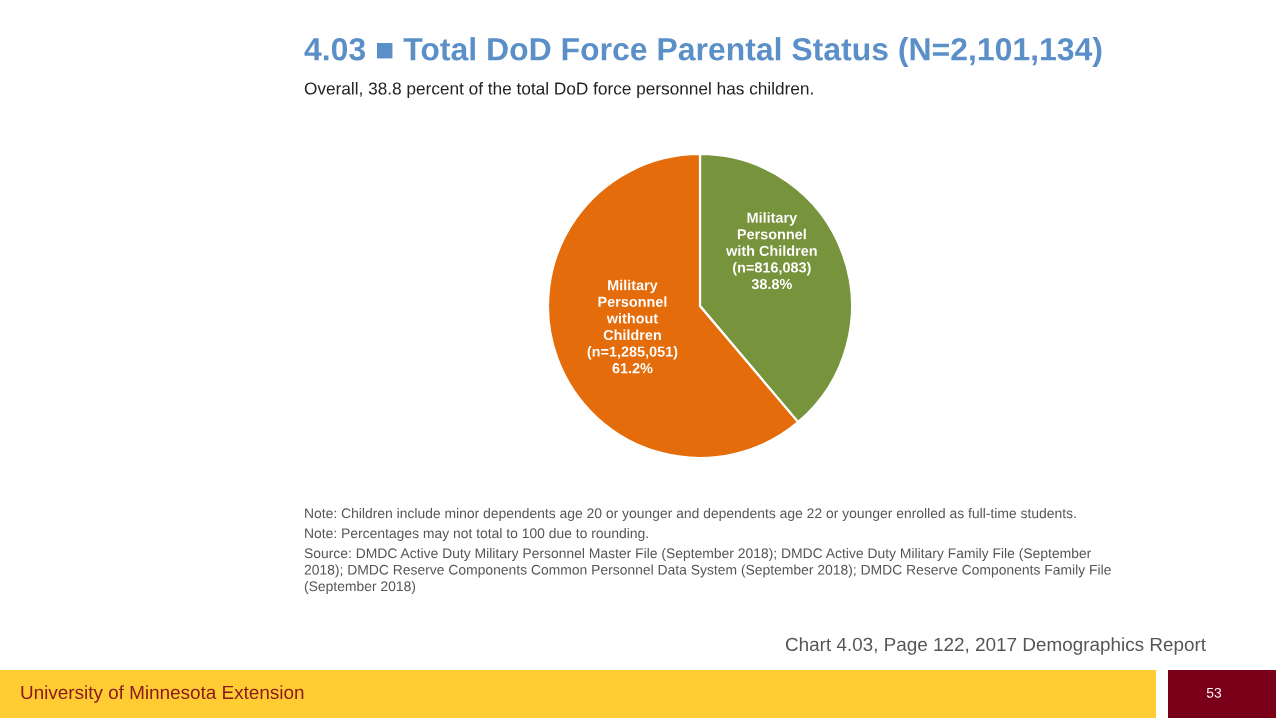  Describe the element at coordinates (558, 90) in the screenshot. I see `chart-subtitle: Overall, 38.8 percent of the total DoD force personnel has children.` at that location.